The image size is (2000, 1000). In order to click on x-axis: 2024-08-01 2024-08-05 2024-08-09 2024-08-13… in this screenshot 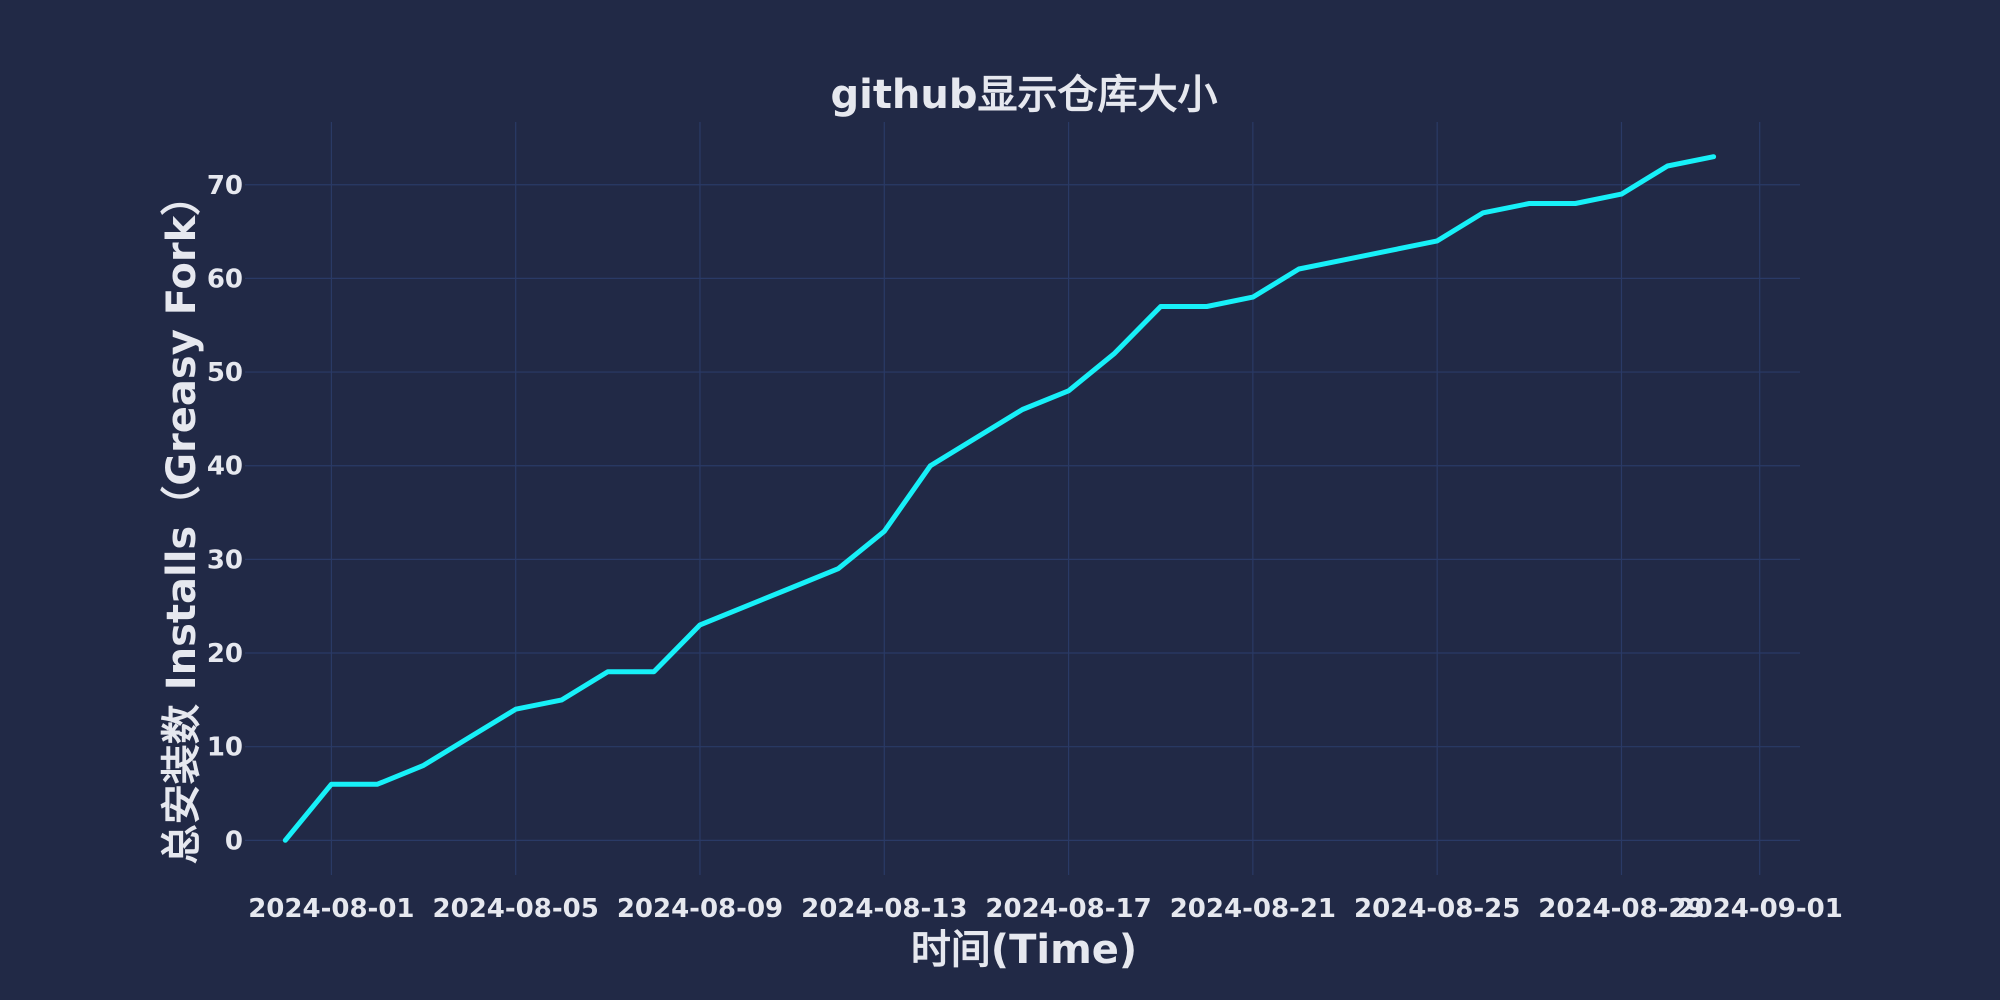, I will do `click(1045, 909)`.